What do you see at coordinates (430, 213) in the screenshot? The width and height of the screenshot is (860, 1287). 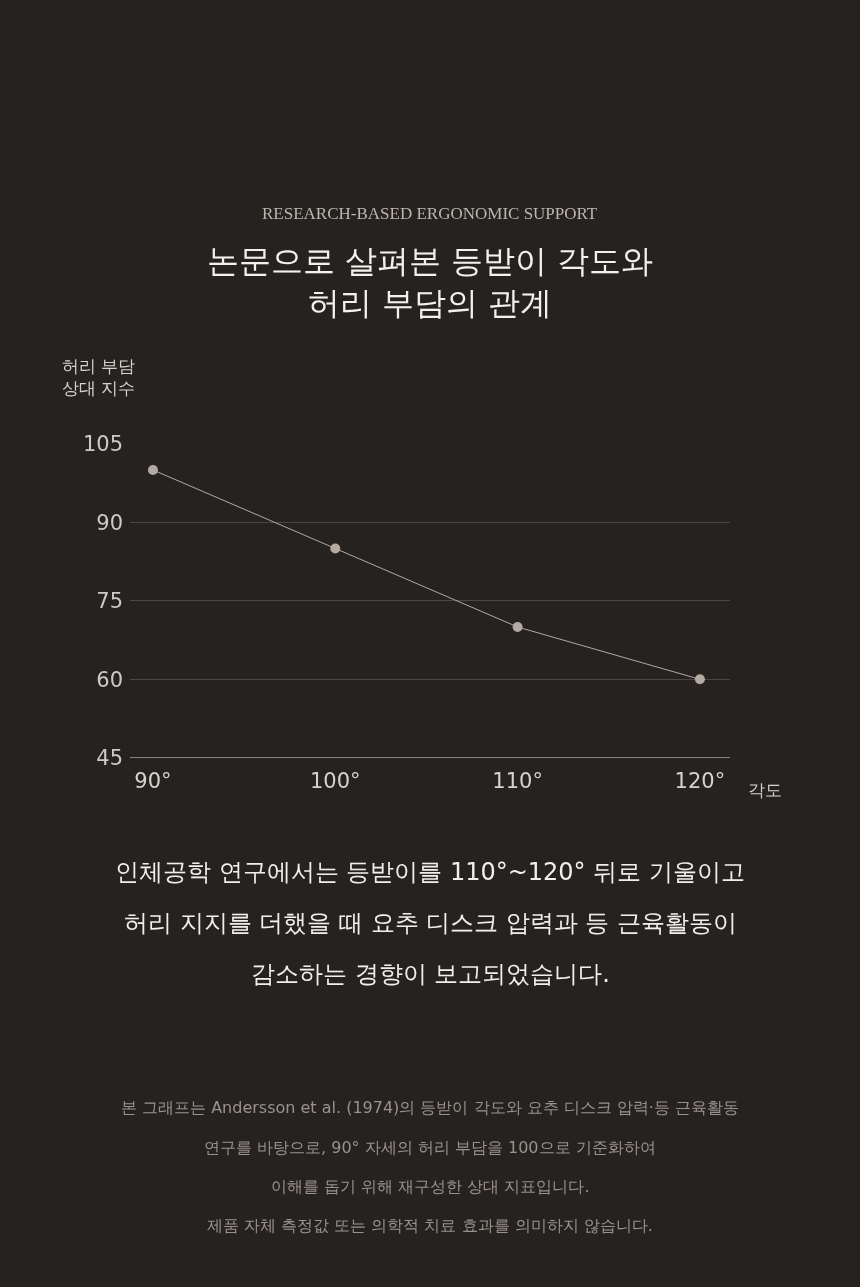 I see `chart-subtitle: RESEARCH-BASED ERGONOMIC SUPPORT` at bounding box center [430, 213].